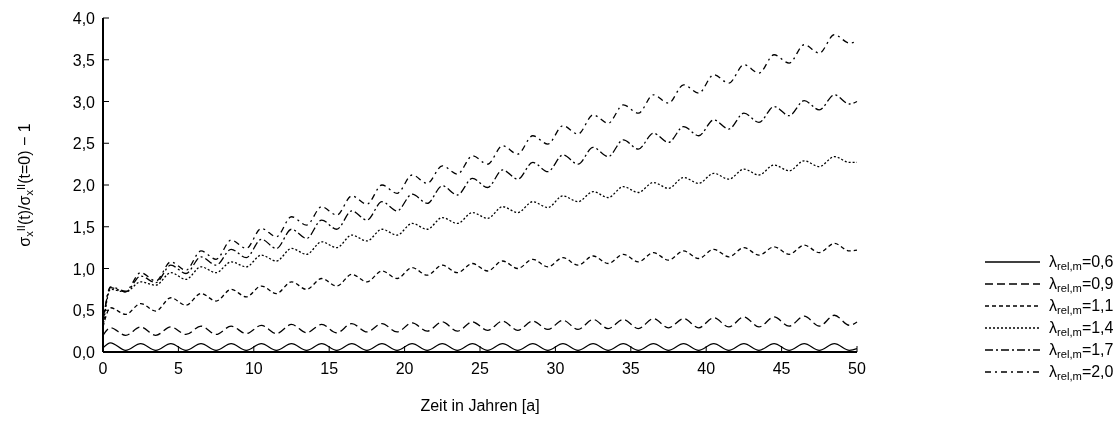  I want to click on x-axis-title: Zeit in Jahren [a], so click(480, 405).